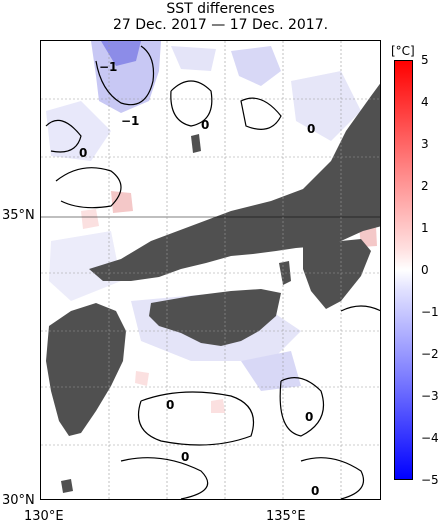 This screenshot has width=441, height=527. Describe the element at coordinates (430, 480) in the screenshot. I see `colorbar-tick: −5` at that location.